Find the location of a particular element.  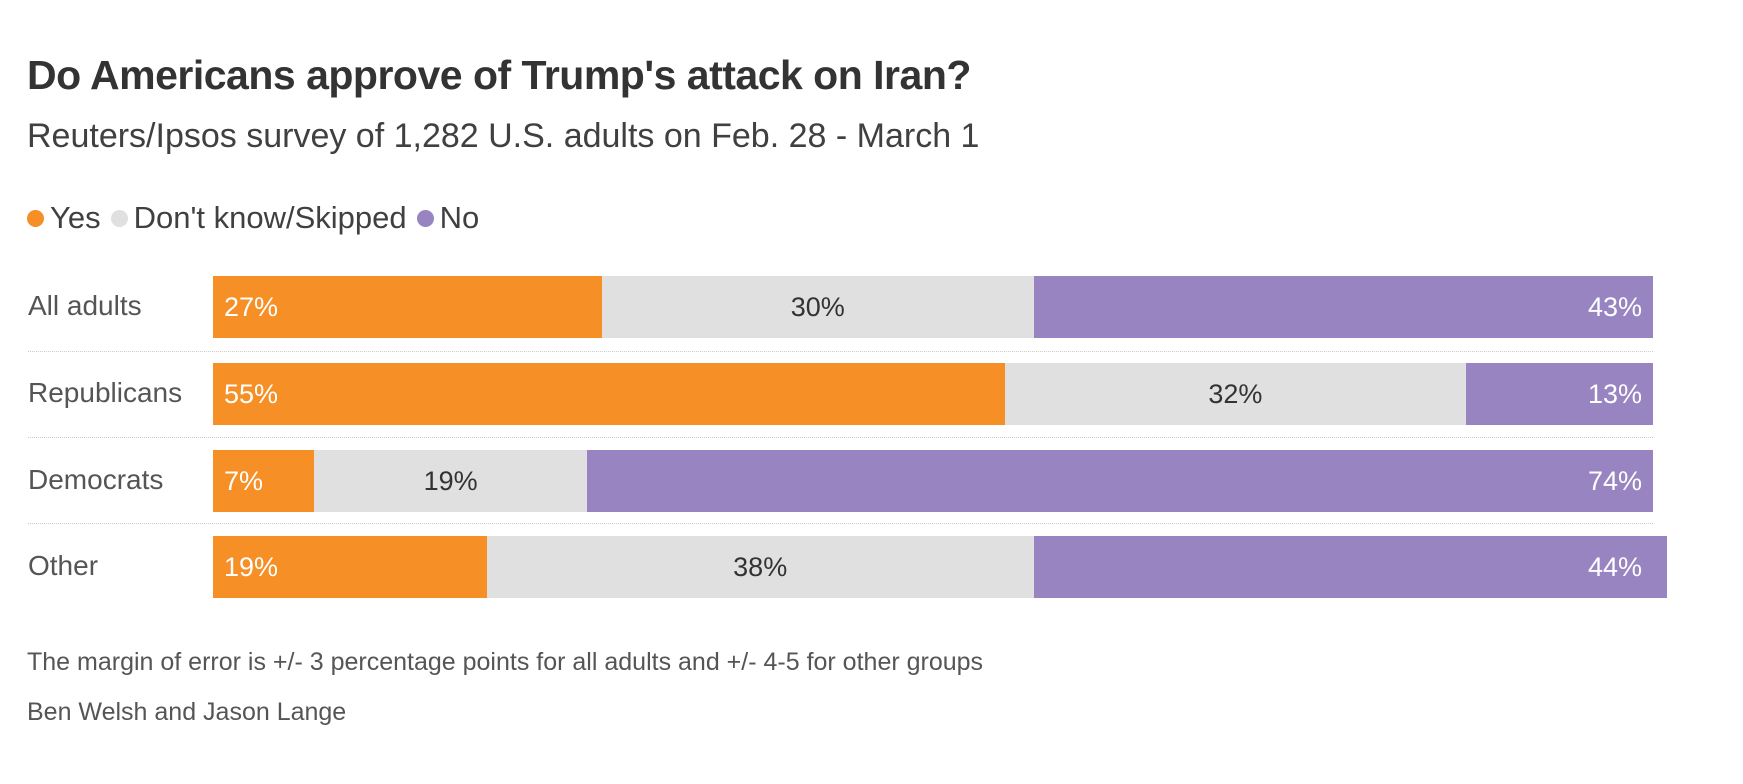

data-label: 38% is located at coordinates (760, 567).